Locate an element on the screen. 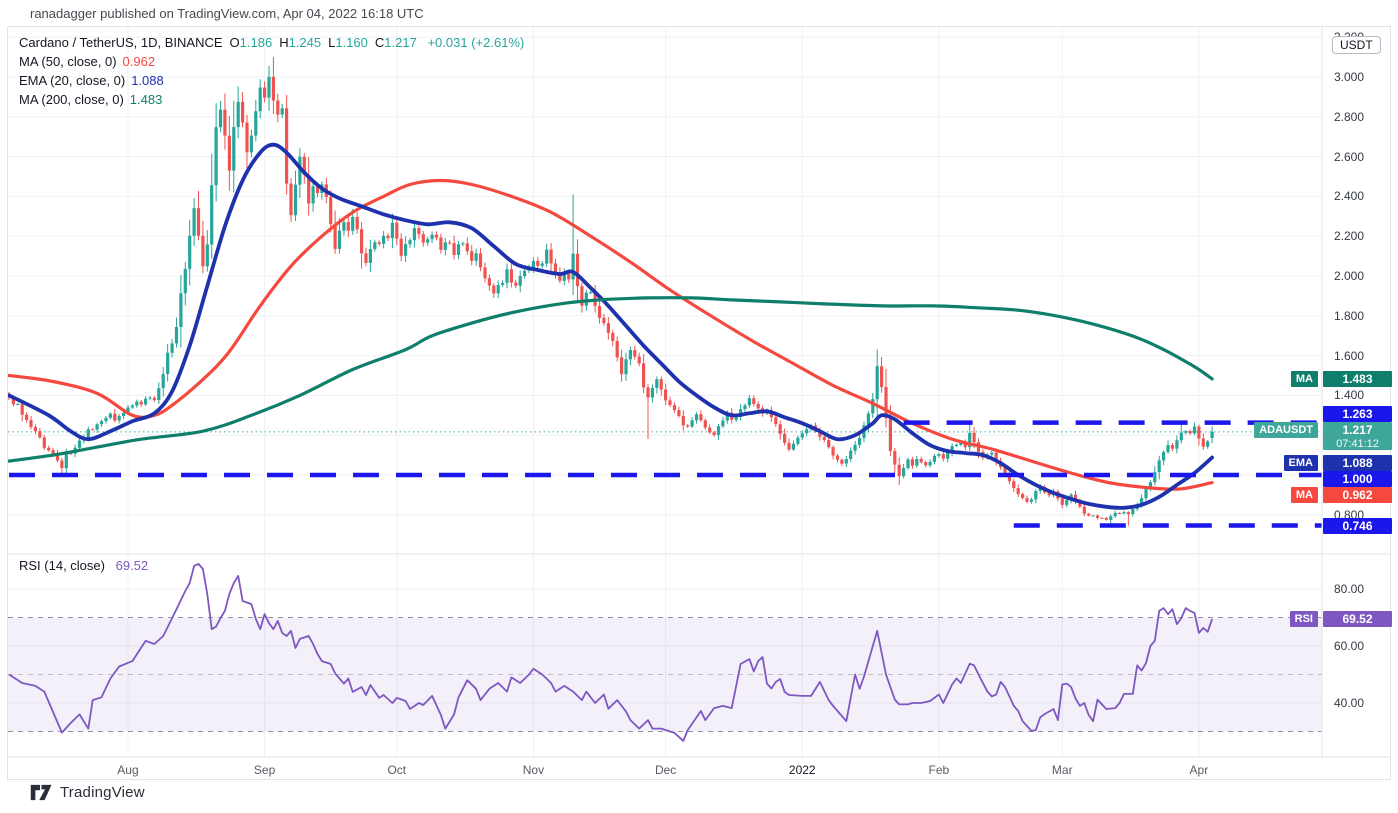 Image resolution: width=1398 pixels, height=813 pixels. time-tick-label: 2022 is located at coordinates (802, 770).